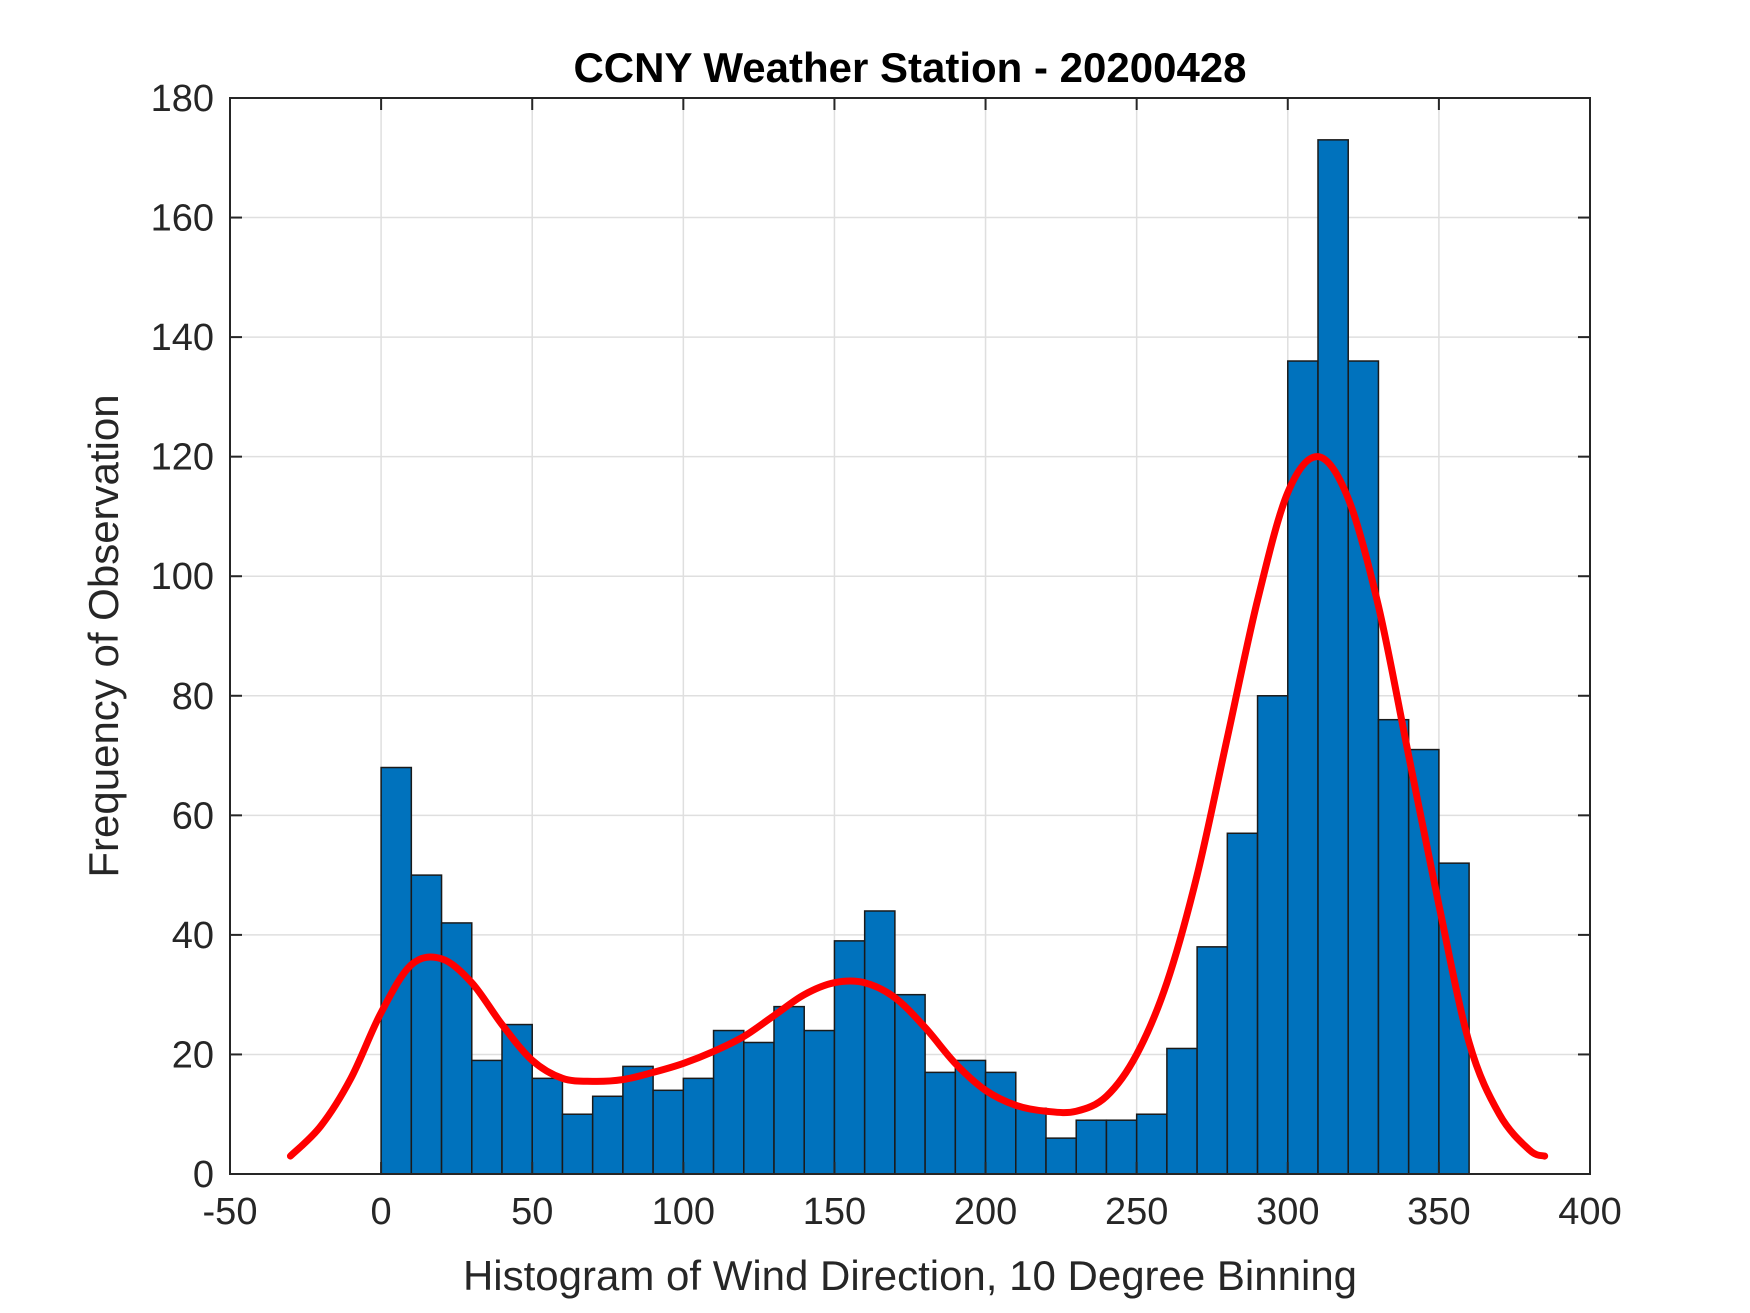  What do you see at coordinates (182, 637) in the screenshot?
I see `y-tick-labels: 0 20 40 60 80 100 120 140 160 180` at bounding box center [182, 637].